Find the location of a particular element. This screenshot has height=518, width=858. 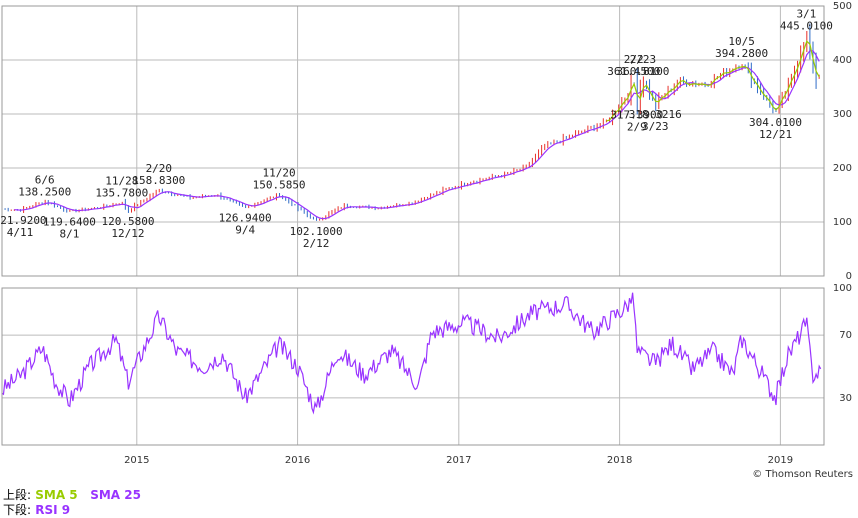

legend-sma-25: SMA 25 is located at coordinates (115, 495).